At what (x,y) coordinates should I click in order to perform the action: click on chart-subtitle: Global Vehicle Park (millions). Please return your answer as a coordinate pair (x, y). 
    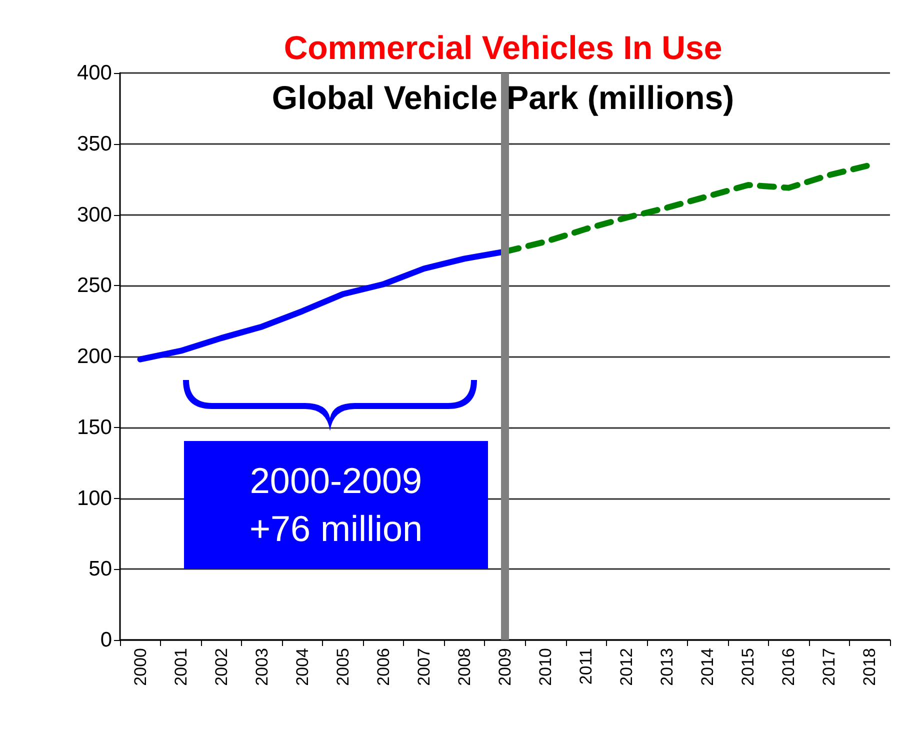
    Looking at the image, I should click on (503, 97).